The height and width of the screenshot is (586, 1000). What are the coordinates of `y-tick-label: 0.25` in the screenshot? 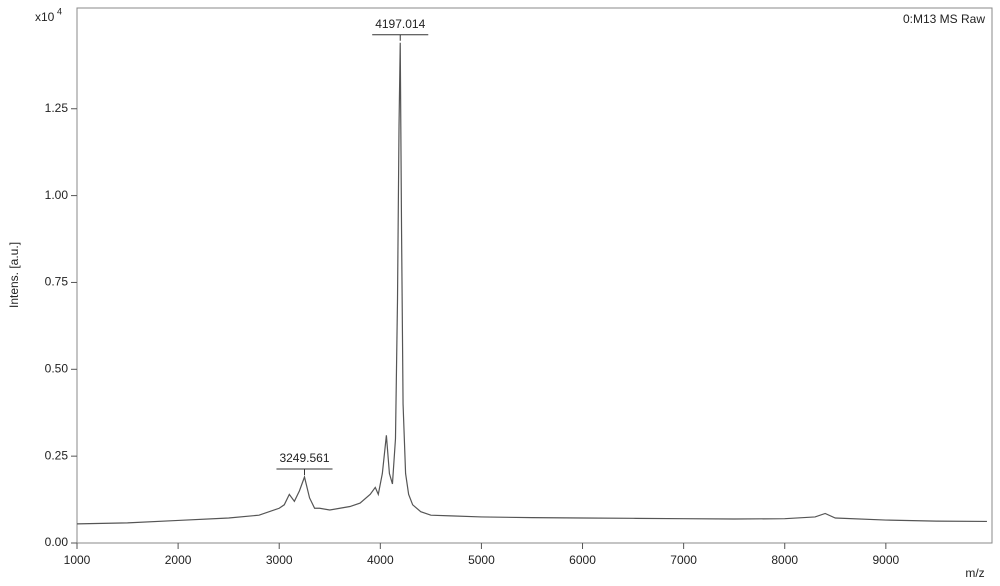 It's located at (57, 455).